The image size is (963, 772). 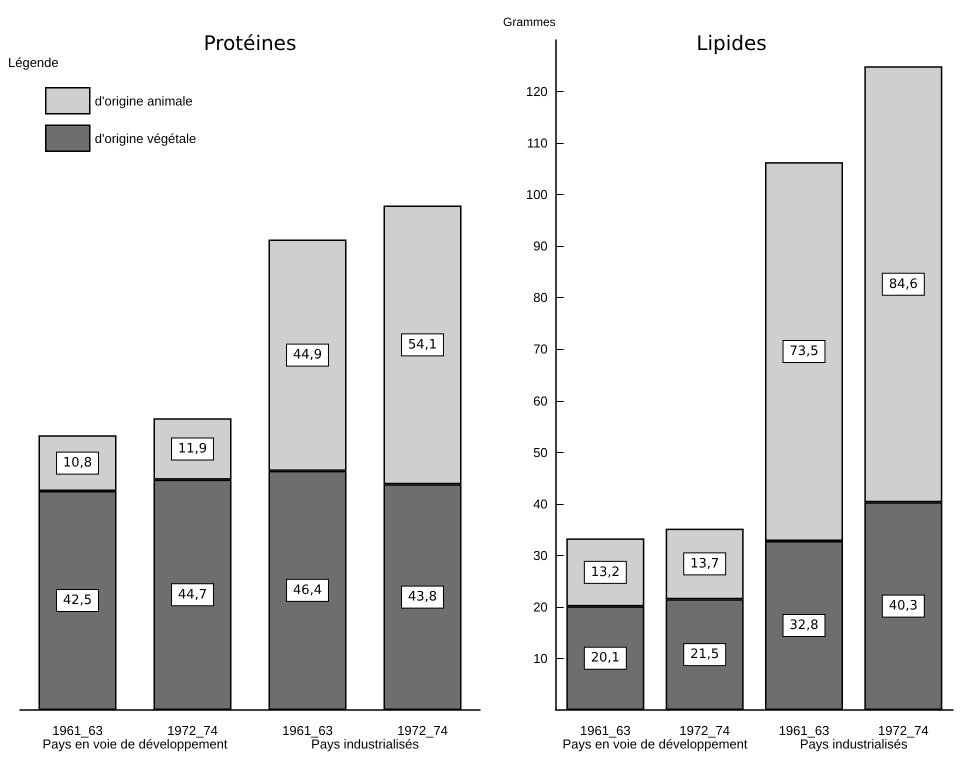 I want to click on y-tick-label: 30, so click(x=540, y=555).